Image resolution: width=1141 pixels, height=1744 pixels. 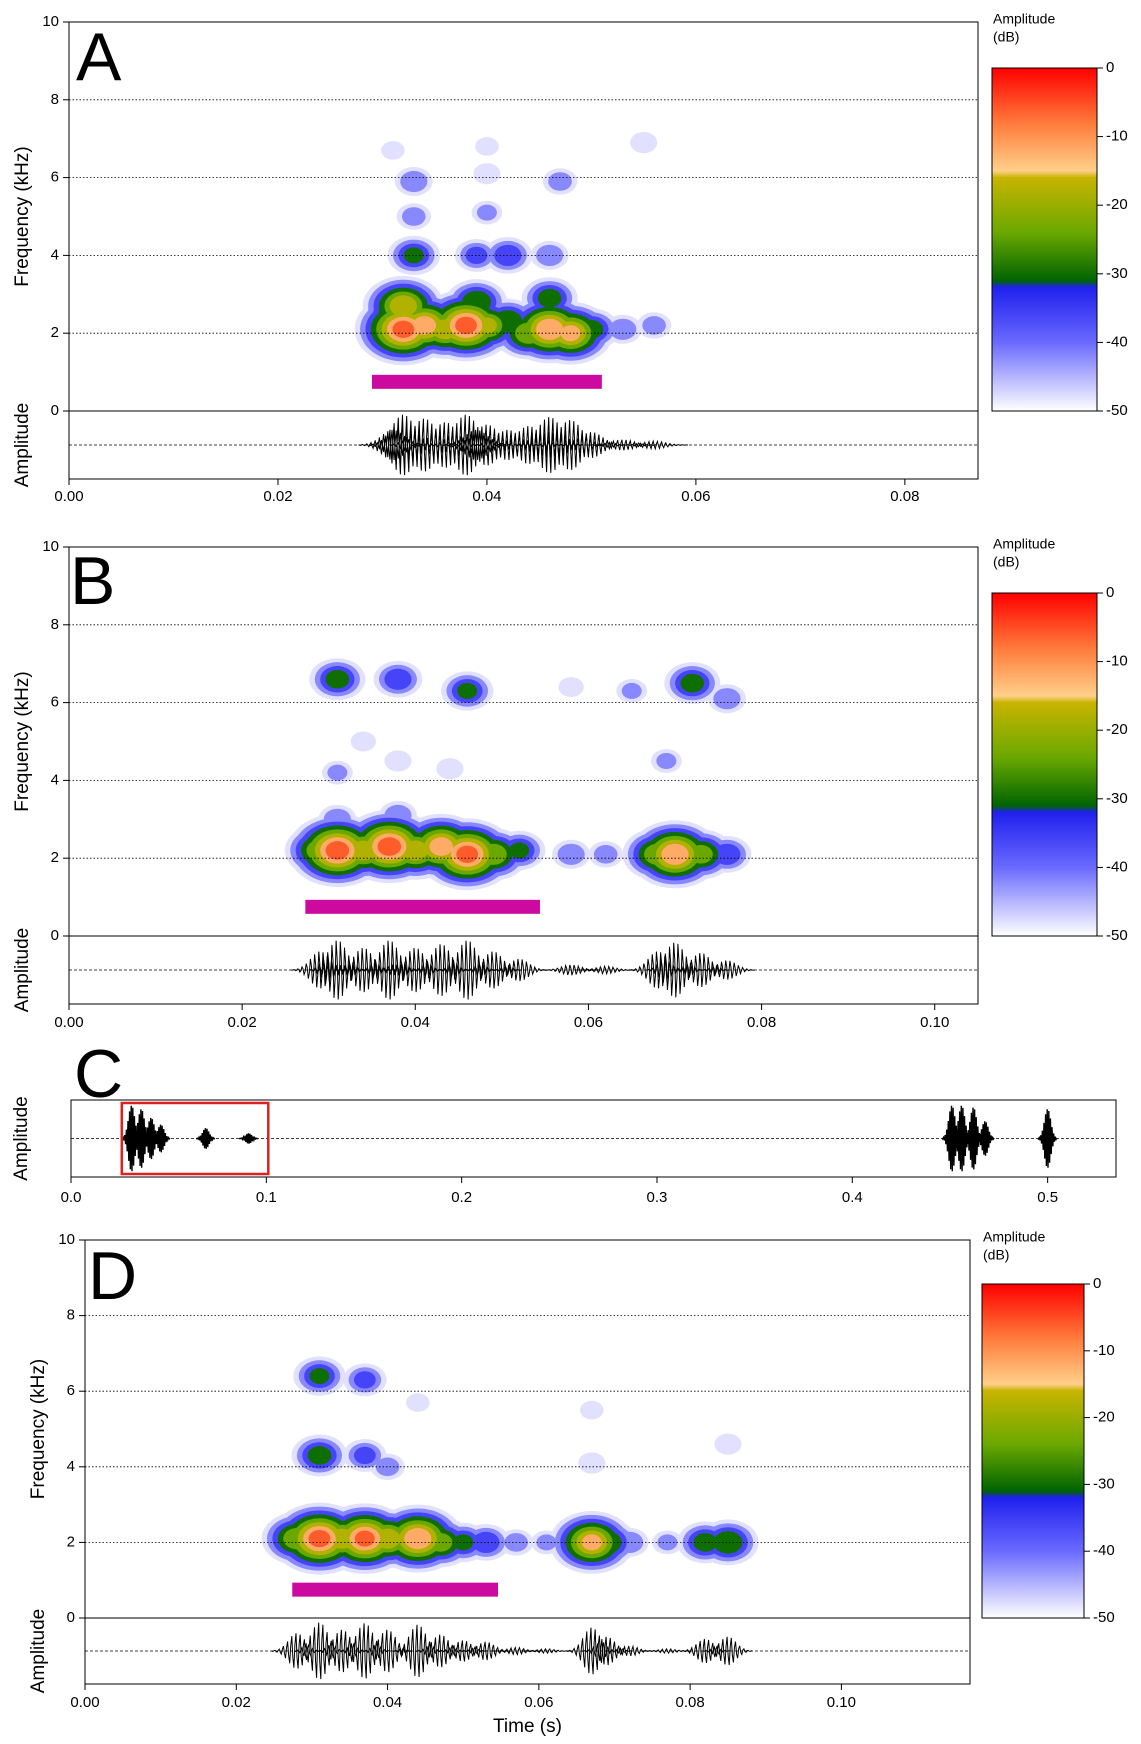 What do you see at coordinates (1047, 1197) in the screenshot?
I see `x-tick-label: 0.5` at bounding box center [1047, 1197].